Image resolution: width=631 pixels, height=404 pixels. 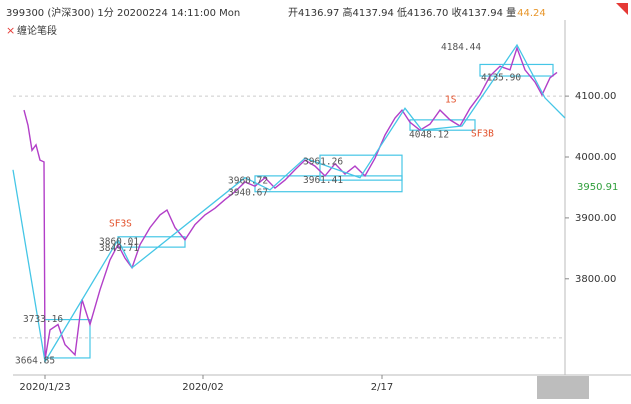 I want to click on annotation: 4048.12, so click(x=429, y=135).